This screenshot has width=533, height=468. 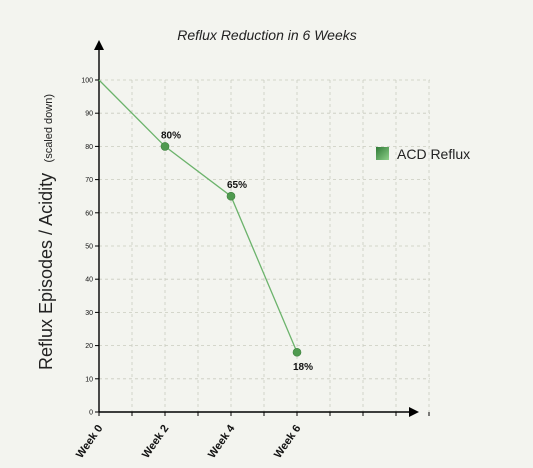 I want to click on y-tick-label: 10, so click(x=89, y=379).